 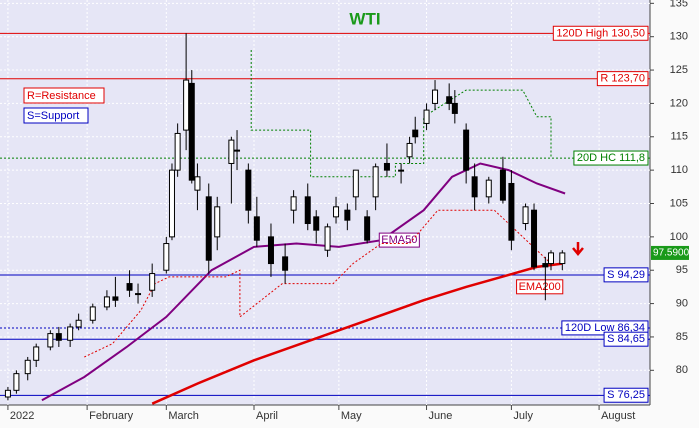 What do you see at coordinates (22, 416) in the screenshot?
I see `x-tick-label: 2022` at bounding box center [22, 416].